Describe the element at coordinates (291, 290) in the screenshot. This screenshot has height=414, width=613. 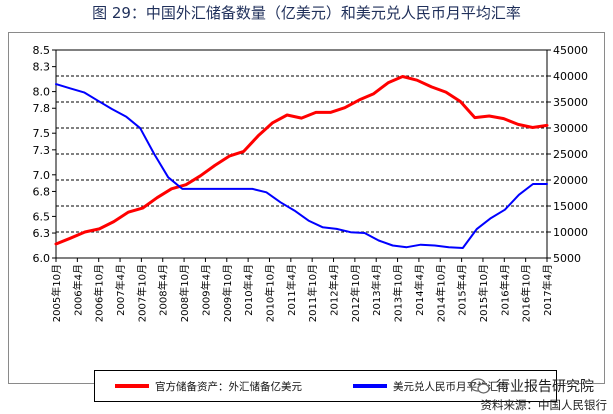
I see `x-tick-label: 2011年4月` at that location.